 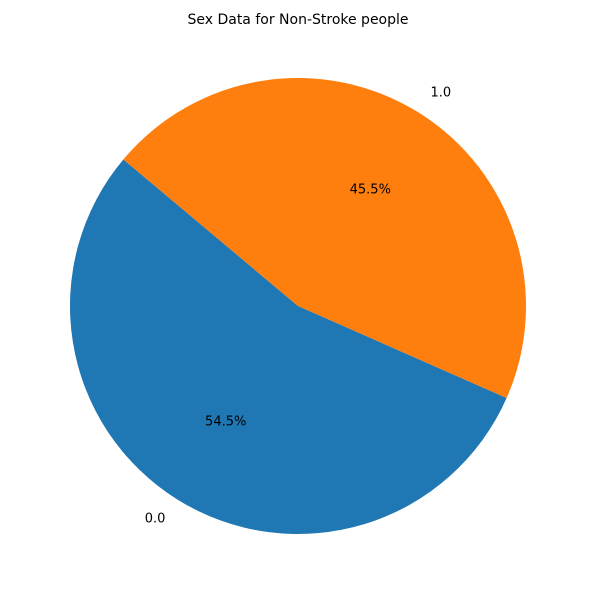 I want to click on slice-percent-label: 45.5%, so click(x=370, y=189).